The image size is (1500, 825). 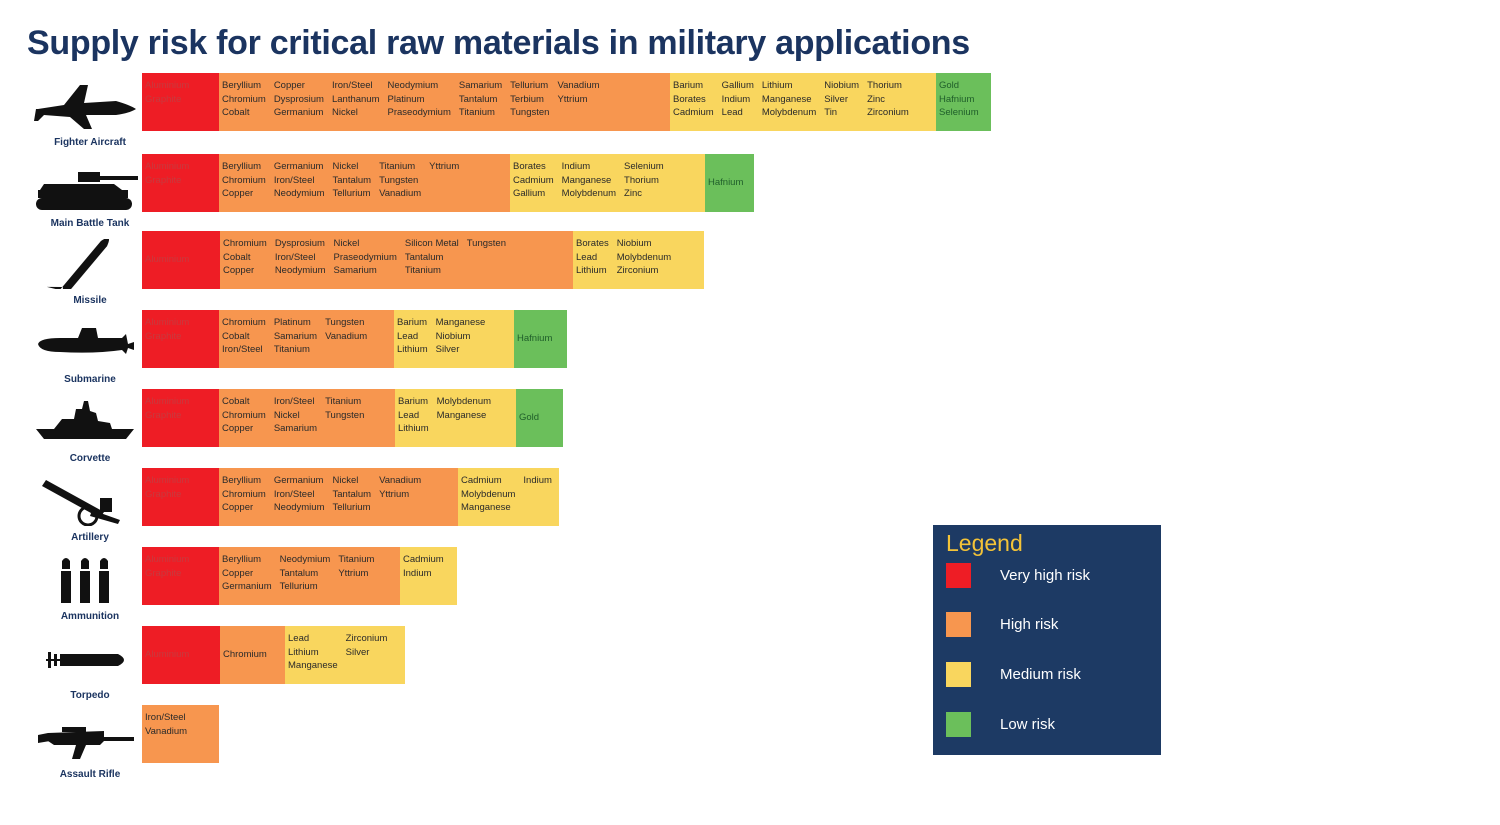 I want to click on material-label: Chromium, so click(x=244, y=494).